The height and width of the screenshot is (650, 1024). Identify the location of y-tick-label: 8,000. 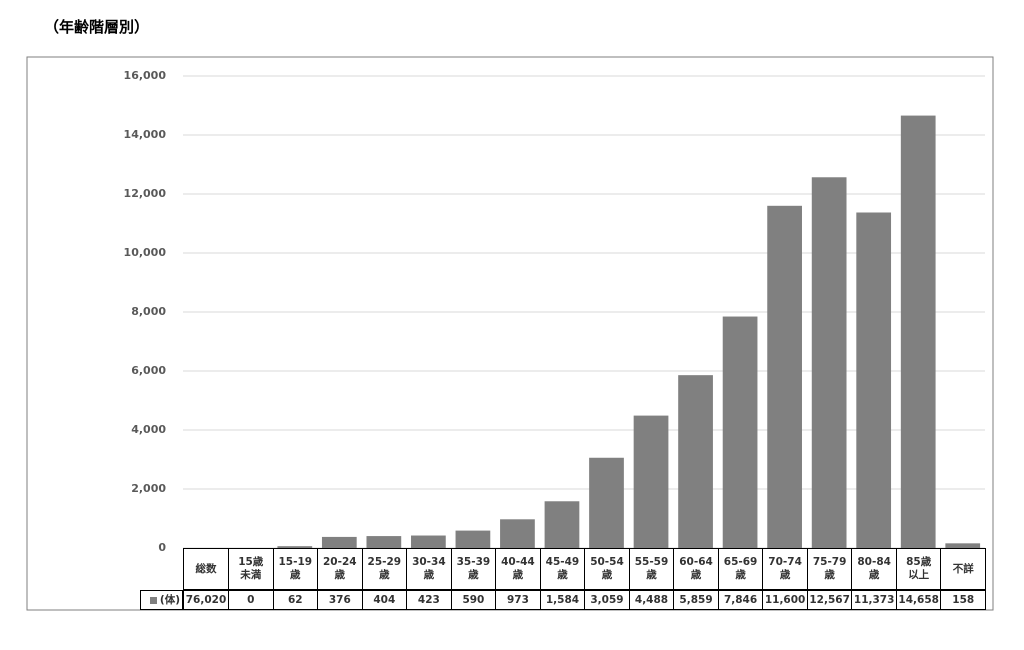
(148, 311).